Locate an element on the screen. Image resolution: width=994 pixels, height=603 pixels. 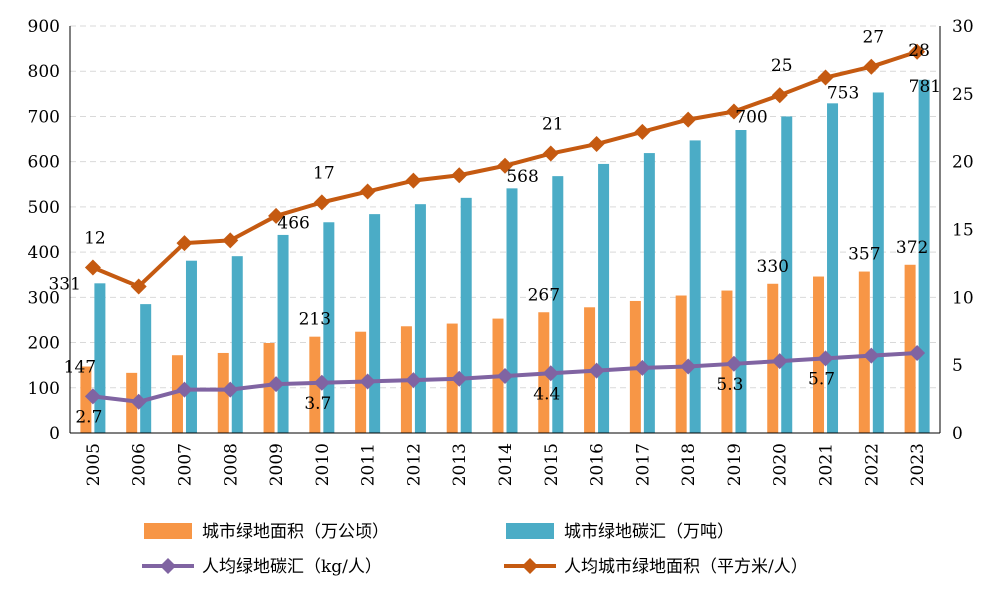
y-right-tick-label: 15 is located at coordinates (963, 231).